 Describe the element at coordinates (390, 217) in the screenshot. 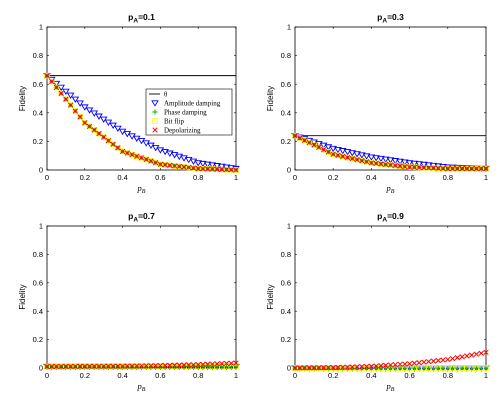

I see `chart-title: pA=0.9` at that location.